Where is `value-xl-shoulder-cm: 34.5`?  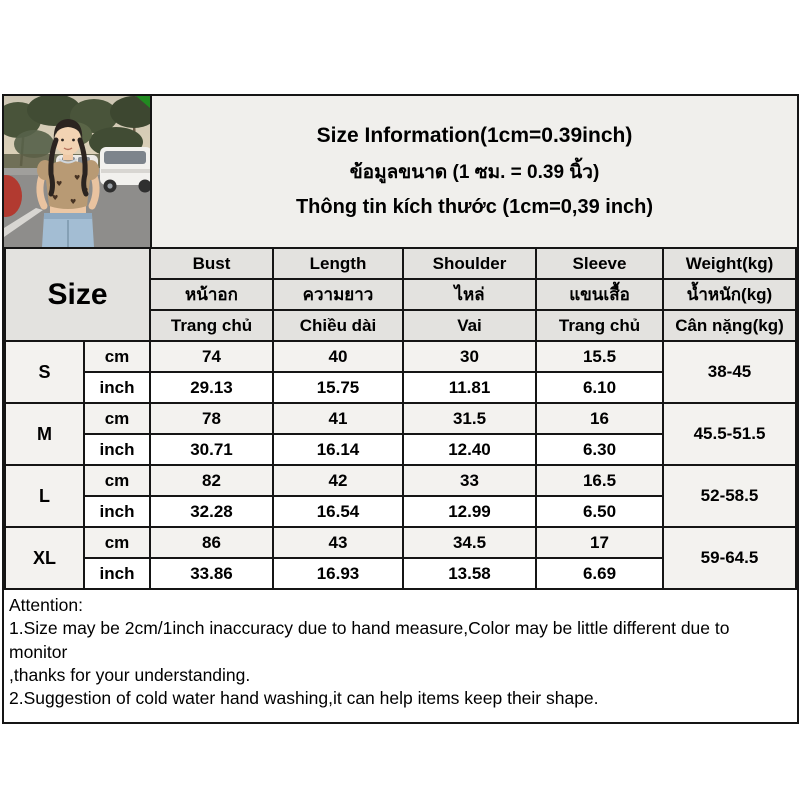 value-xl-shoulder-cm: 34.5 is located at coordinates (469, 542).